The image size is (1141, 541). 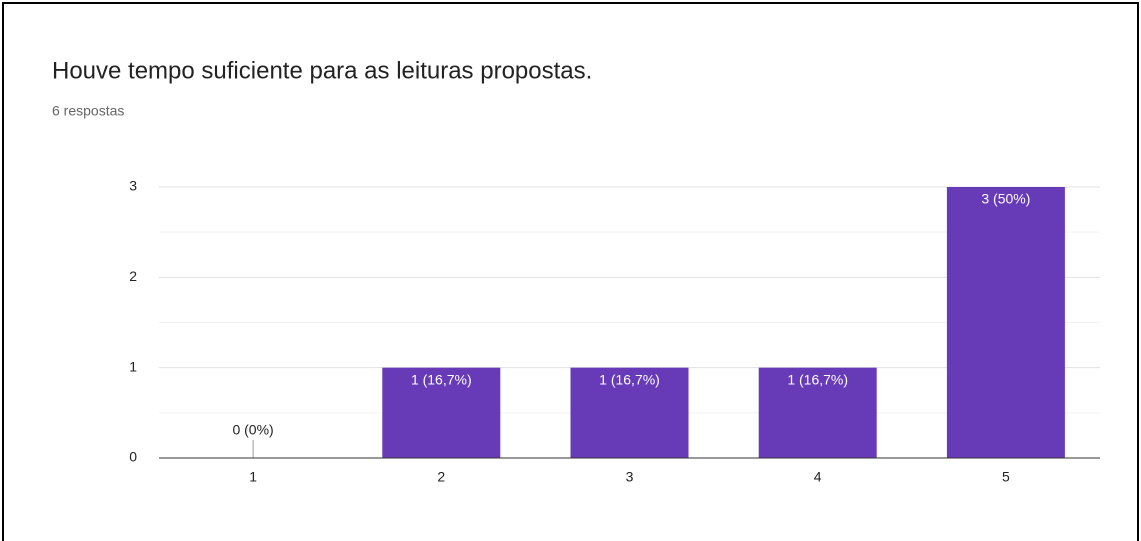 I want to click on x-tick-label: 3, so click(x=630, y=477).